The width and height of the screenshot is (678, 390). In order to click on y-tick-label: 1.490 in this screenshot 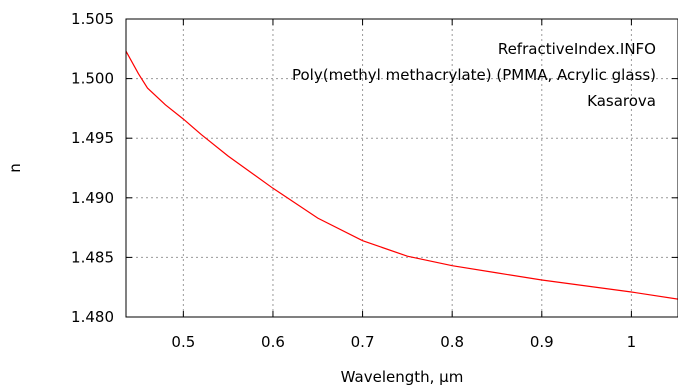, I will do `click(92, 198)`.